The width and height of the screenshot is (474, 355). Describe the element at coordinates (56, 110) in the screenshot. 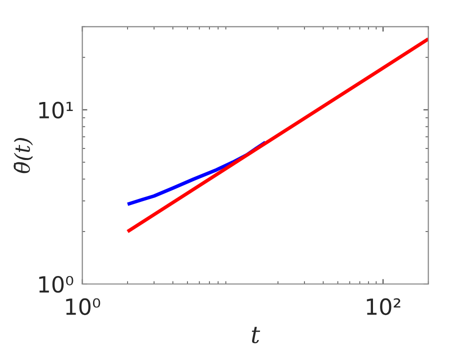

I see `y-tick-label: 10¹` at that location.